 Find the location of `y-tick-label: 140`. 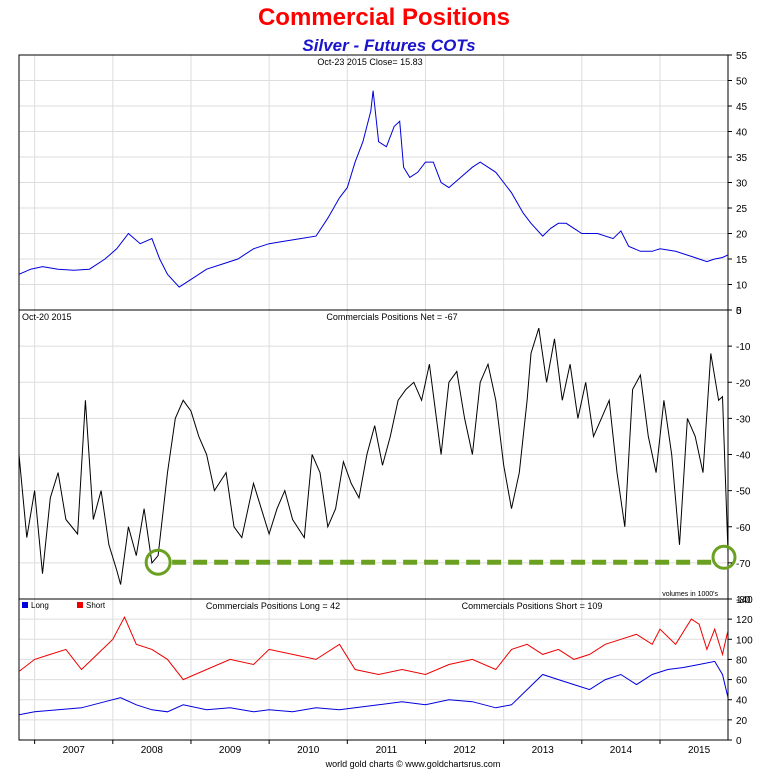

y-tick-label: 140 is located at coordinates (744, 600).